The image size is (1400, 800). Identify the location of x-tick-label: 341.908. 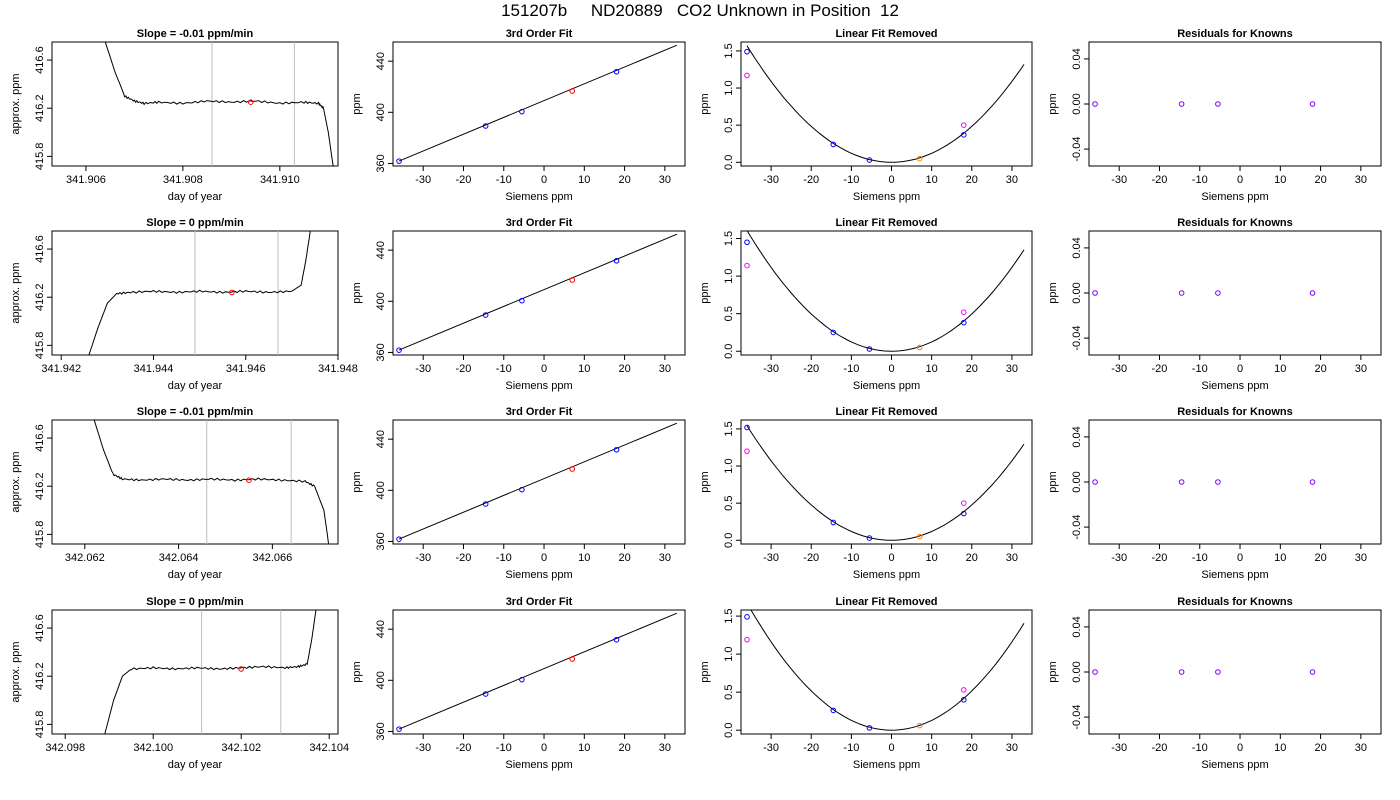
(183, 180).